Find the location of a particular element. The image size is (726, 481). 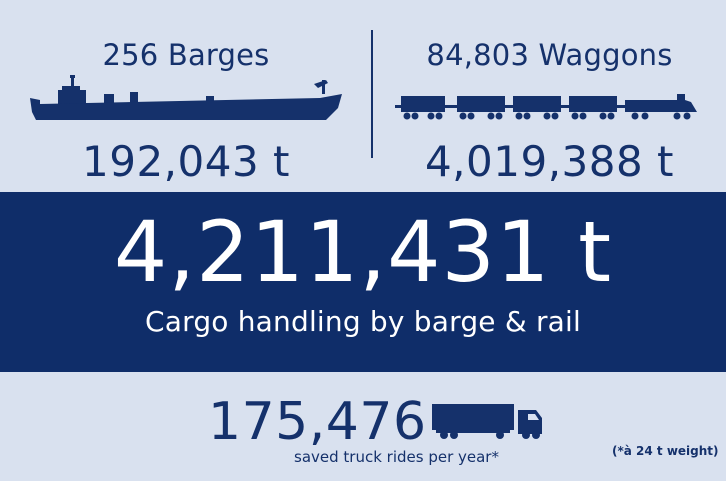

column-divider is located at coordinates (372, 94).